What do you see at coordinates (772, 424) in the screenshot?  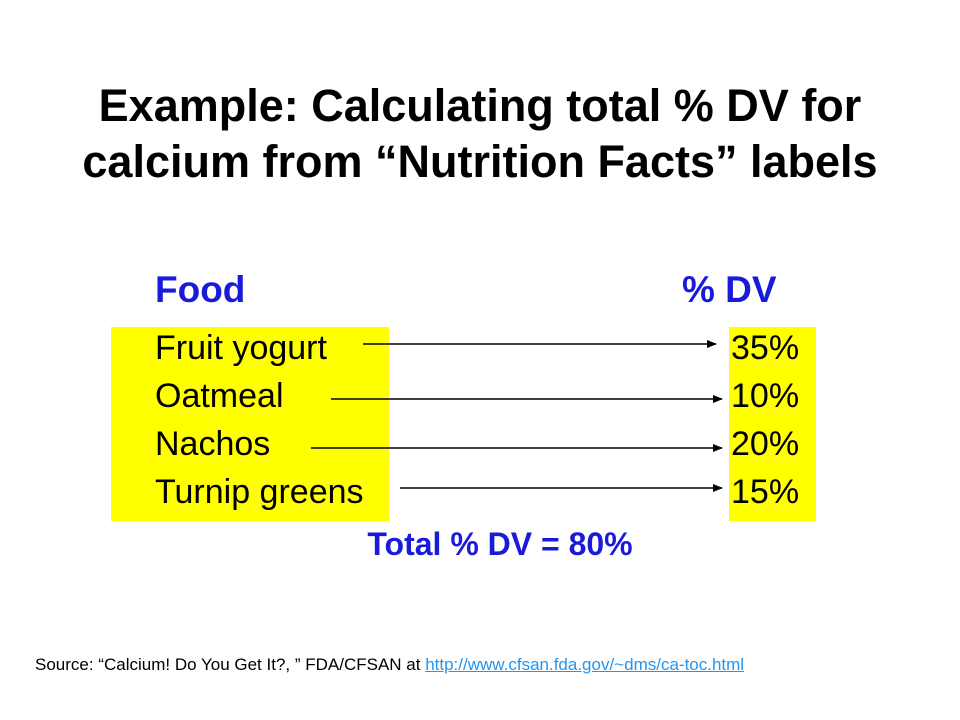 I see `dv-highlight-block` at bounding box center [772, 424].